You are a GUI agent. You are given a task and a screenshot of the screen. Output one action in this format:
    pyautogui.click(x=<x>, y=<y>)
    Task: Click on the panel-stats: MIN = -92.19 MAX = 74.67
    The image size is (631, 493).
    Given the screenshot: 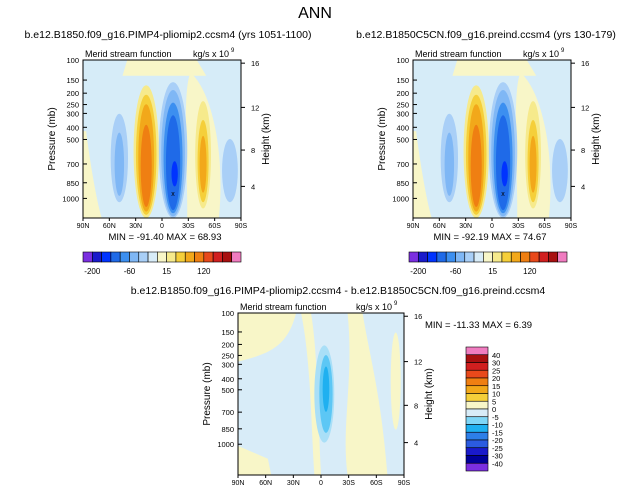 What is the action you would take?
    pyautogui.click(x=489, y=237)
    